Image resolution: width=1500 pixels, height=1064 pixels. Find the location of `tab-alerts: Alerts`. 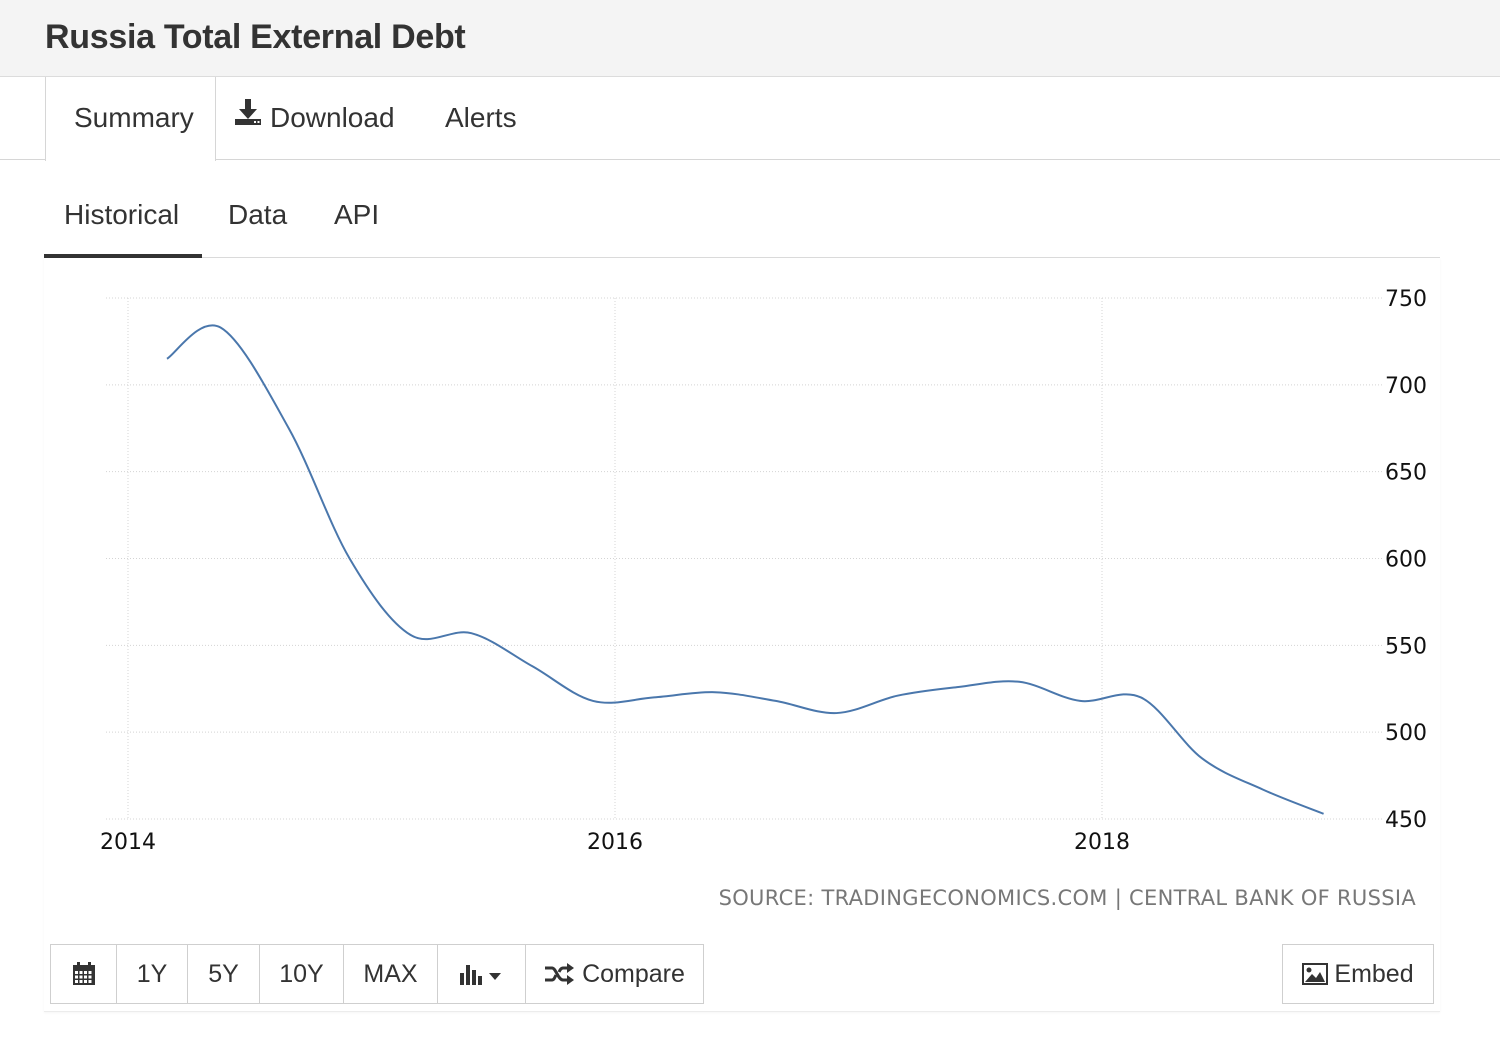

tab-alerts: Alerts is located at coordinates (481, 118).